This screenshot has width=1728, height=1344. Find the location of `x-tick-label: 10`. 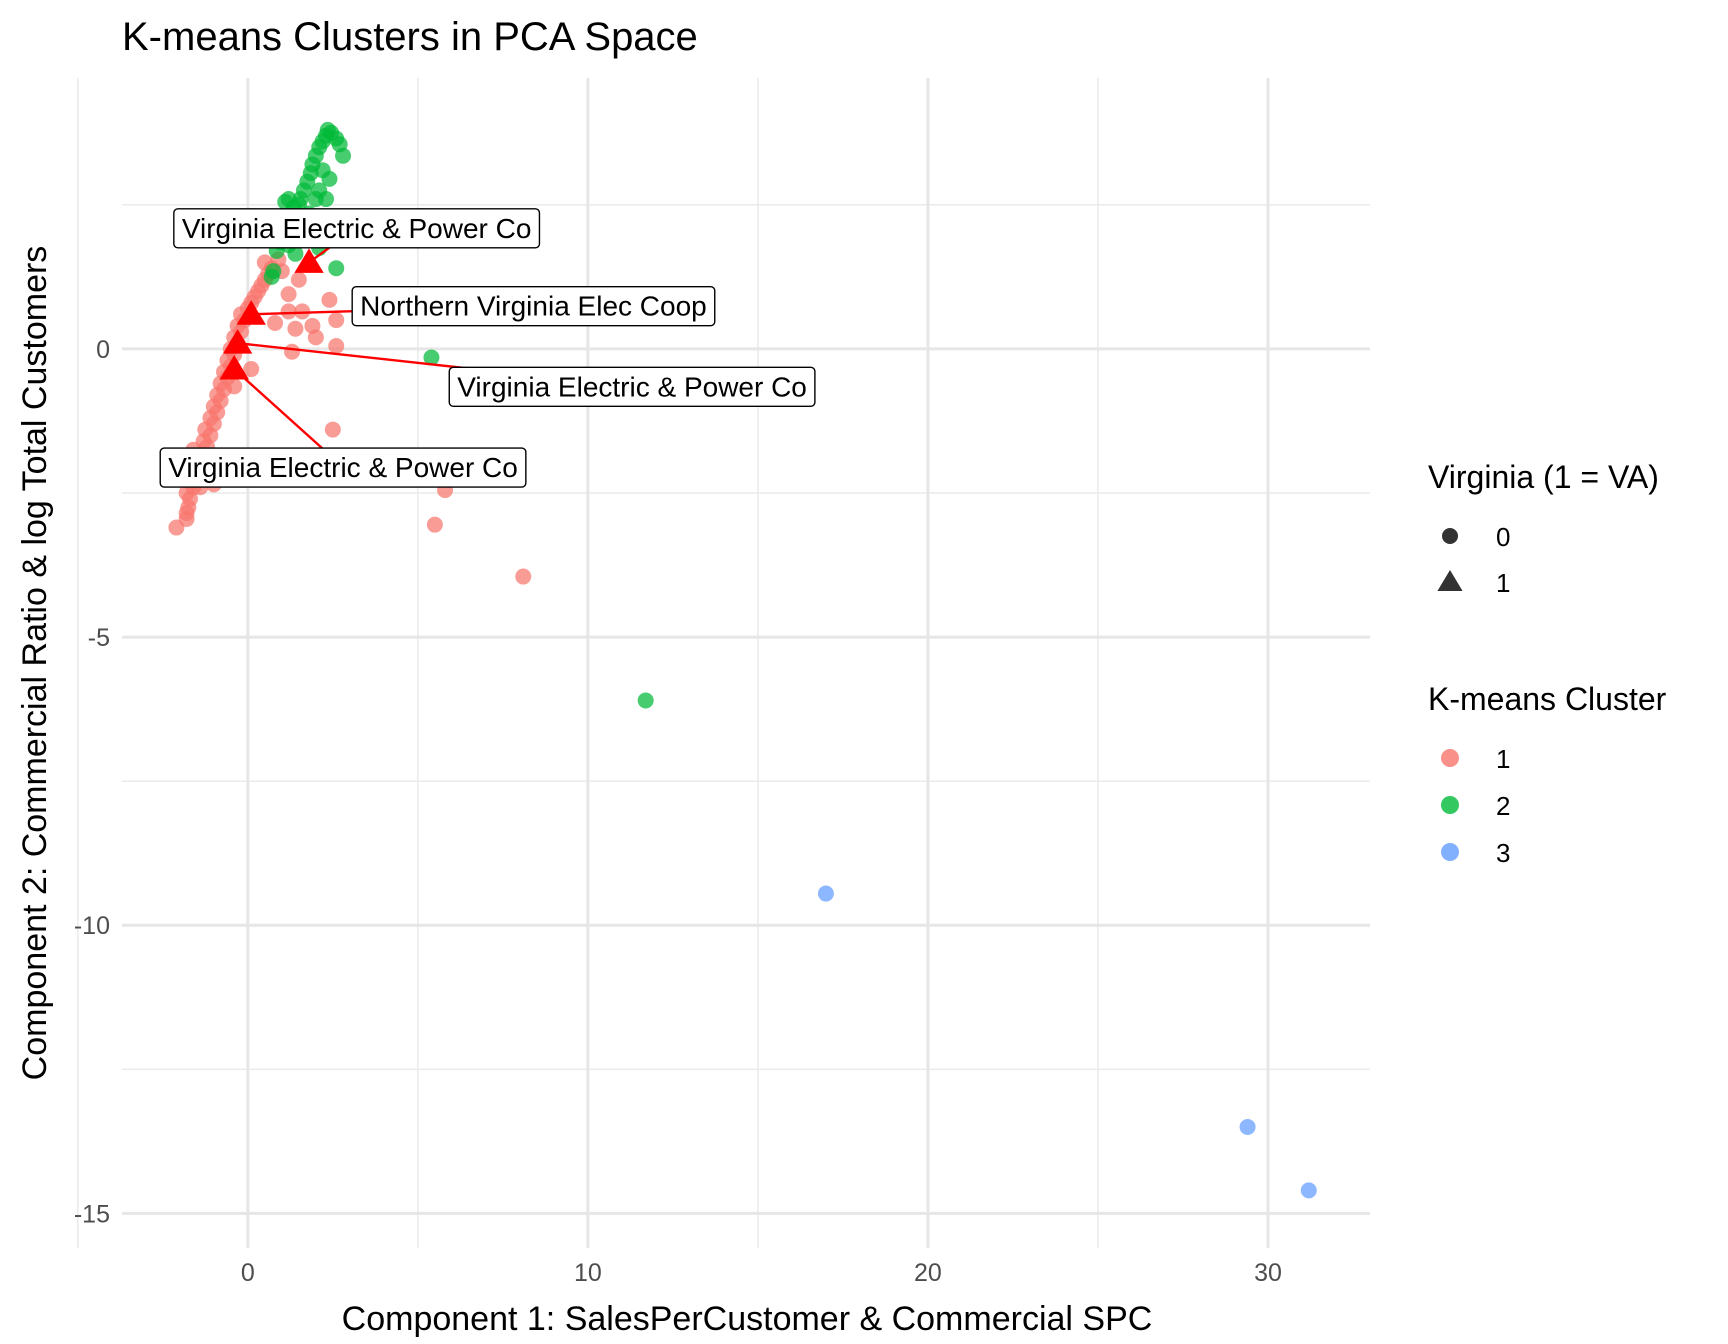

x-tick-label: 10 is located at coordinates (588, 1273).